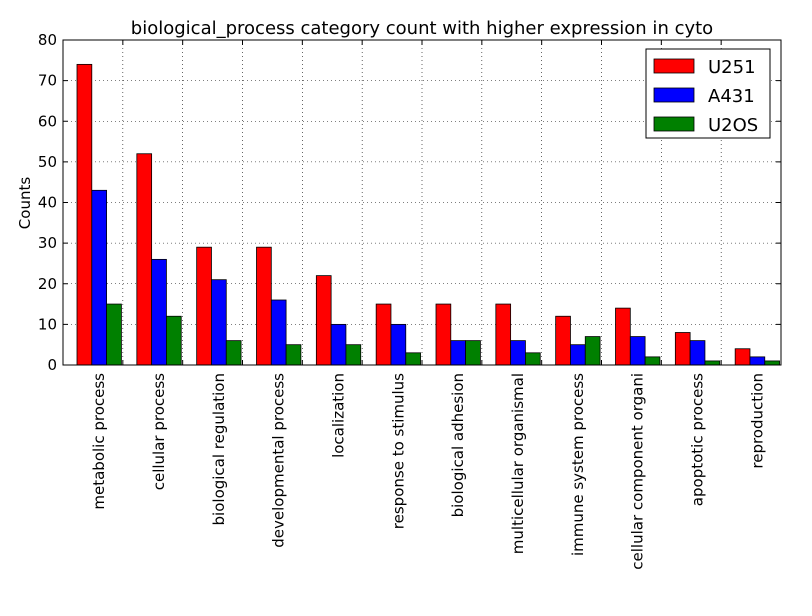 The image size is (812, 616). I want to click on y-tick-label: 30, so click(47, 243).